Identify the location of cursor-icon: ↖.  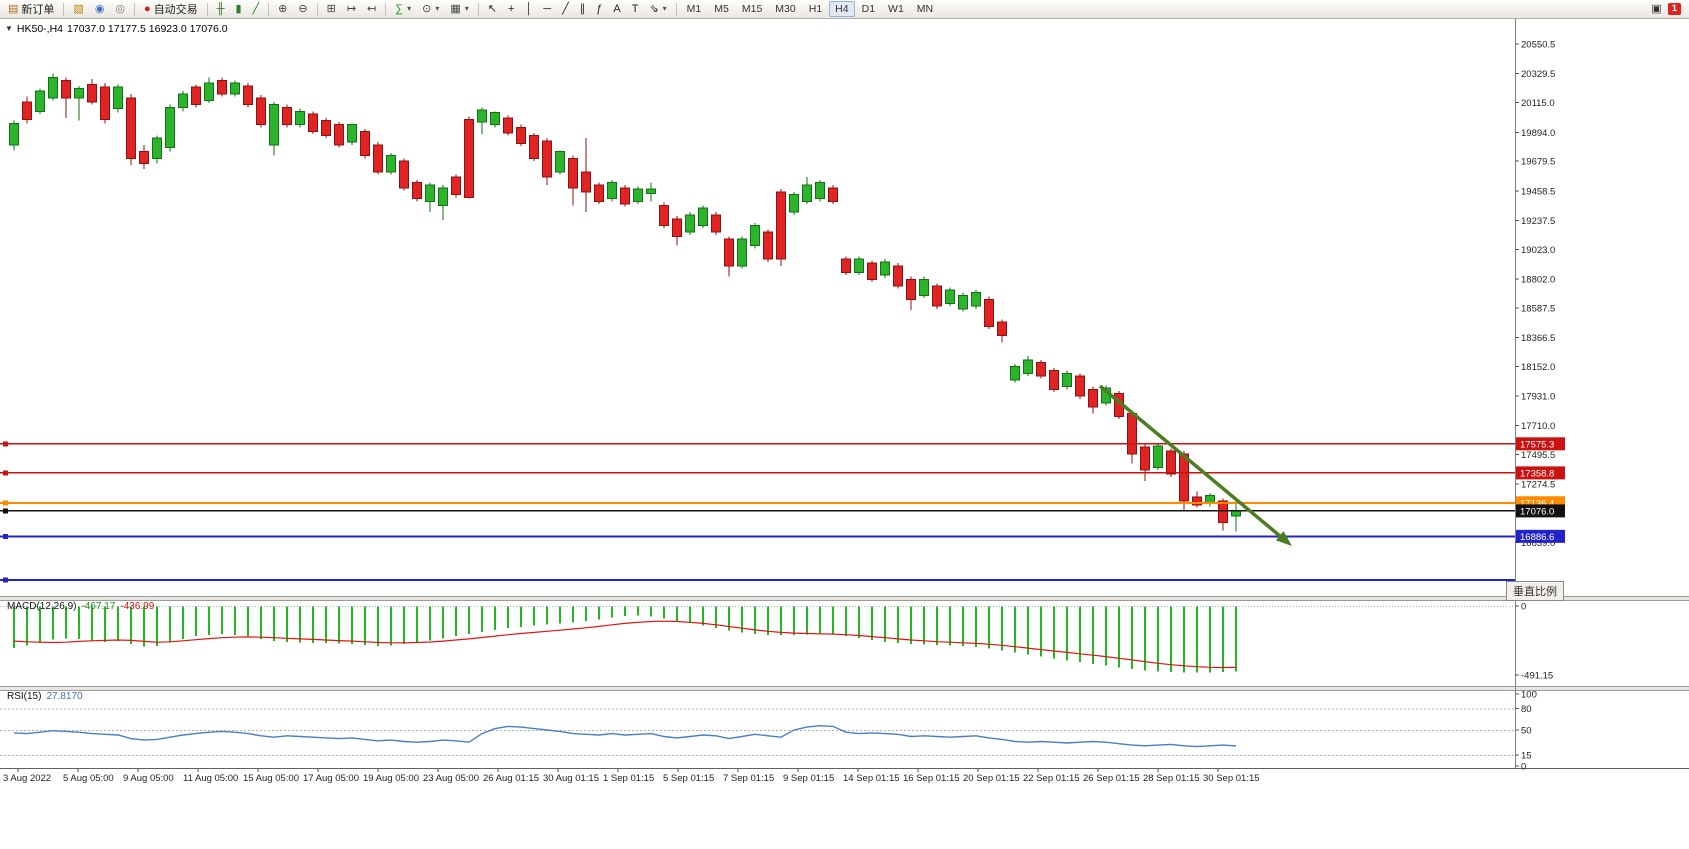
(492, 8).